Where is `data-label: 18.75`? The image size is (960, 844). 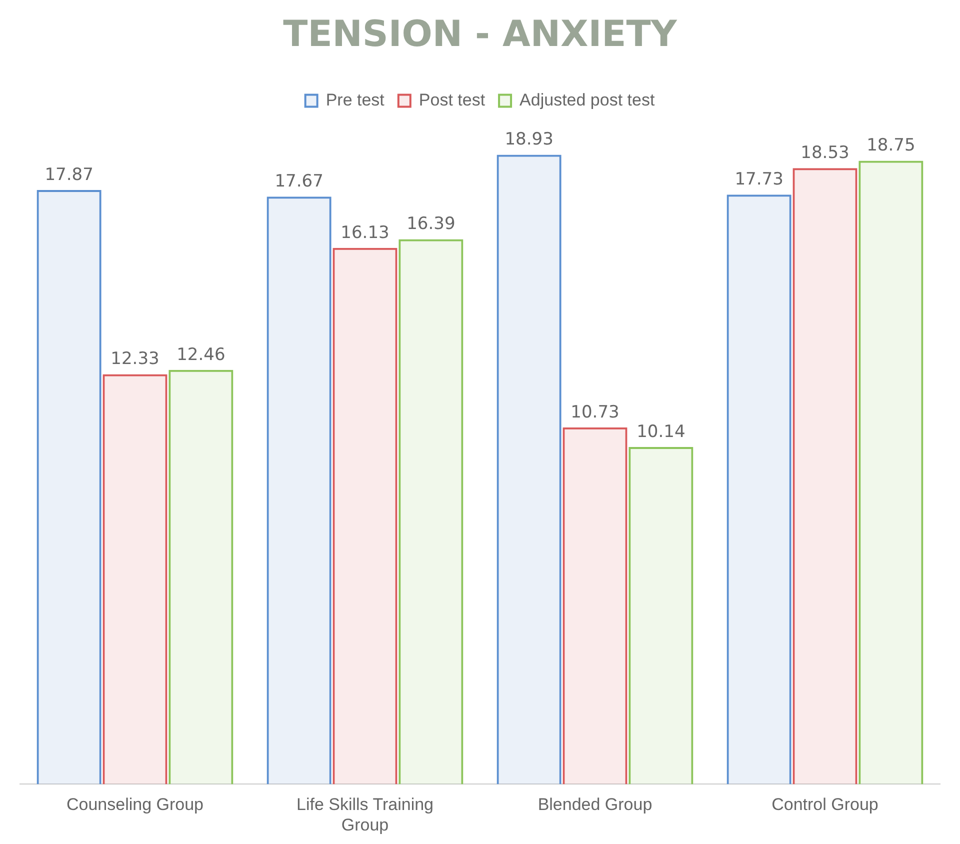
data-label: 18.75 is located at coordinates (891, 146).